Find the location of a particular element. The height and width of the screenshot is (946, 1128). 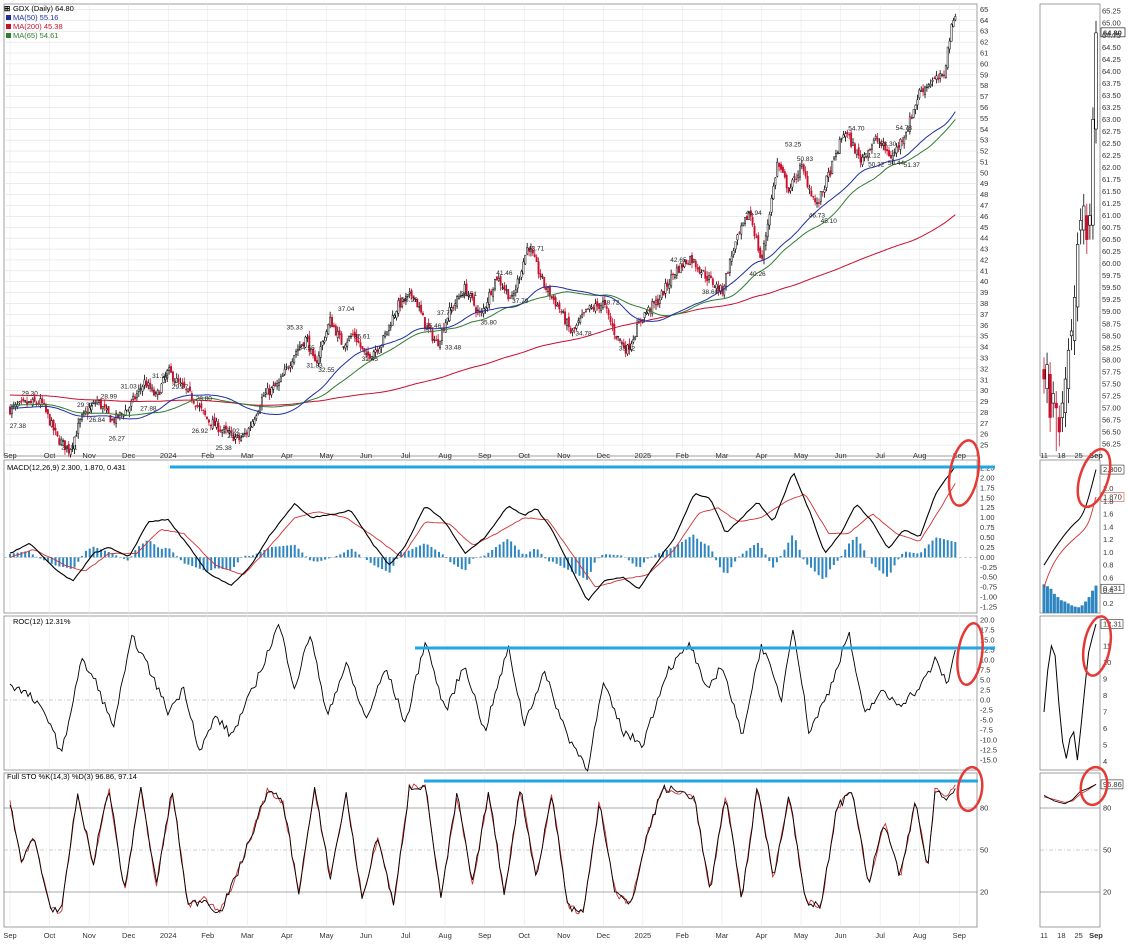

price-x-tick: 2025 is located at coordinates (643, 455).